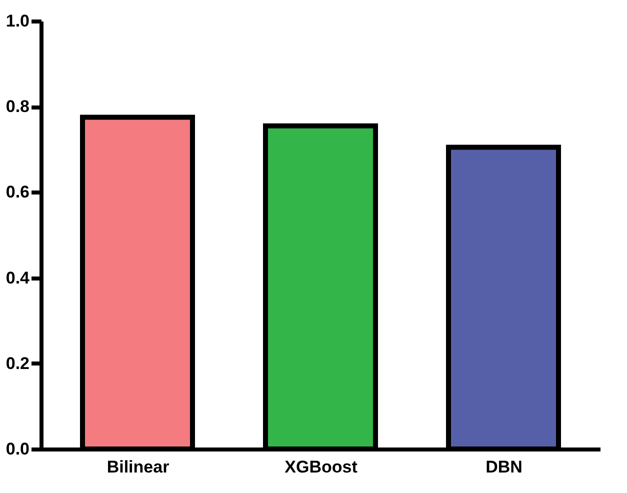 The width and height of the screenshot is (627, 493). What do you see at coordinates (18, 278) in the screenshot?
I see `y-tick-label: 0.4` at bounding box center [18, 278].